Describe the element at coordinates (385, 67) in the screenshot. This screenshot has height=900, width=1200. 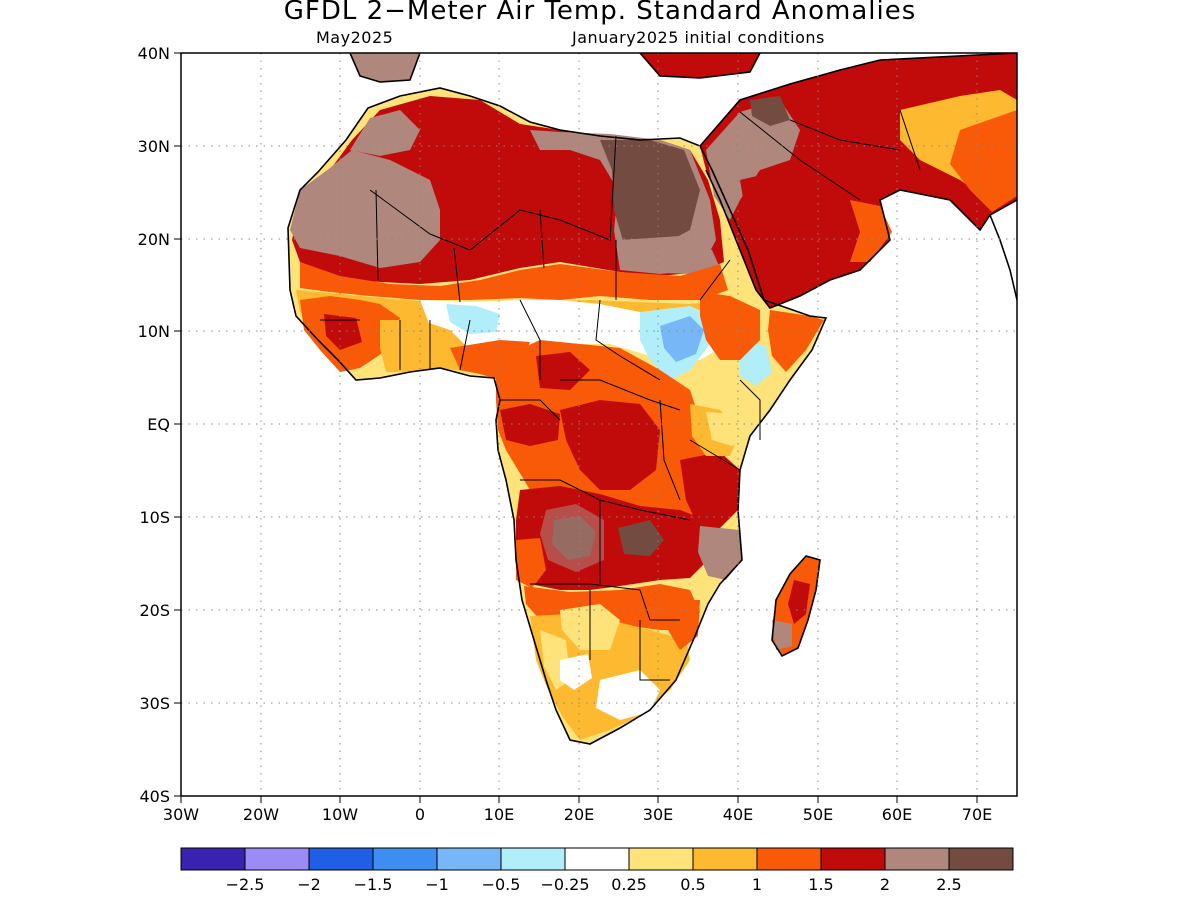
I see `europe-strip` at that location.